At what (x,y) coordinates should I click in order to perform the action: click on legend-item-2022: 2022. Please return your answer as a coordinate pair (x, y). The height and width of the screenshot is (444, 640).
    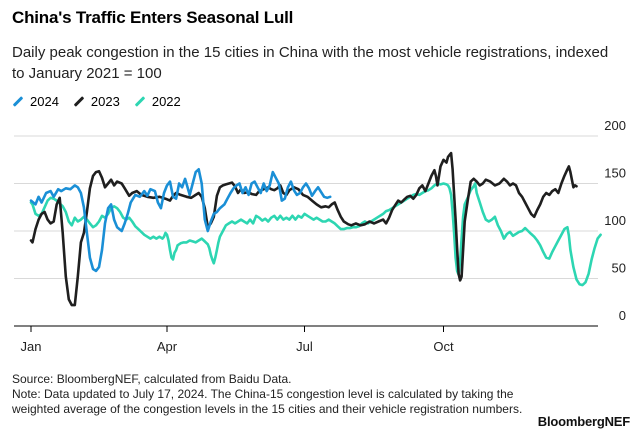
    Looking at the image, I should click on (157, 101).